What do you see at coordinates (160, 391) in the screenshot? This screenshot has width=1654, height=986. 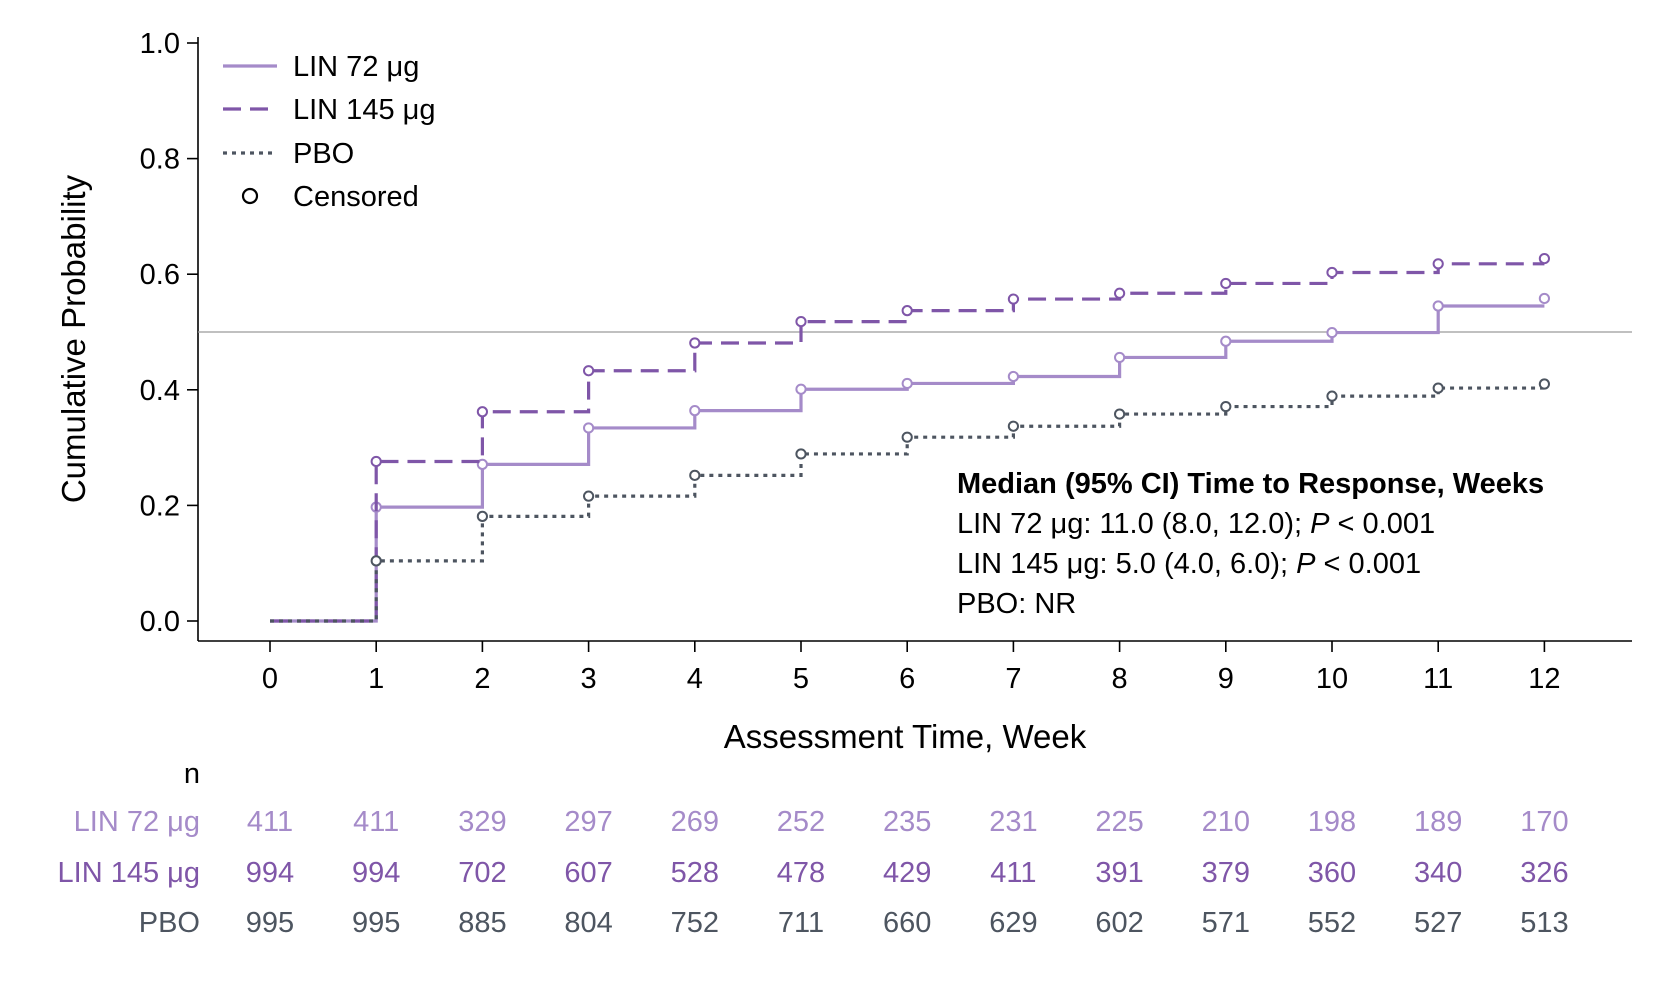 I see `y-tick-label: 0.4` at bounding box center [160, 391].